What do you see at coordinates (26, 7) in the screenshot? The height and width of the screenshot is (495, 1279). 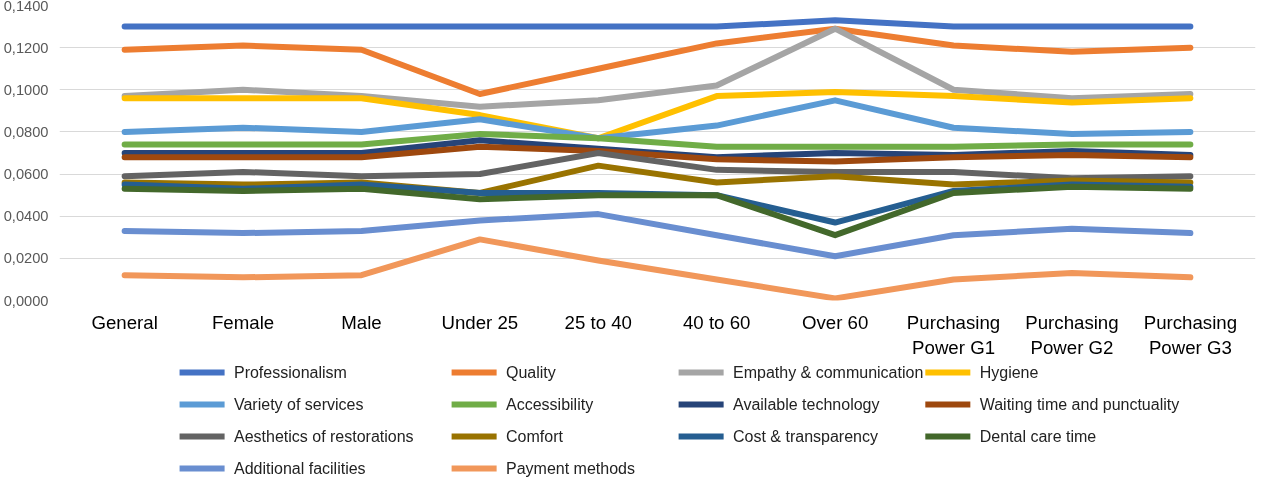 I see `y-tick-label: 0,1400` at bounding box center [26, 7].